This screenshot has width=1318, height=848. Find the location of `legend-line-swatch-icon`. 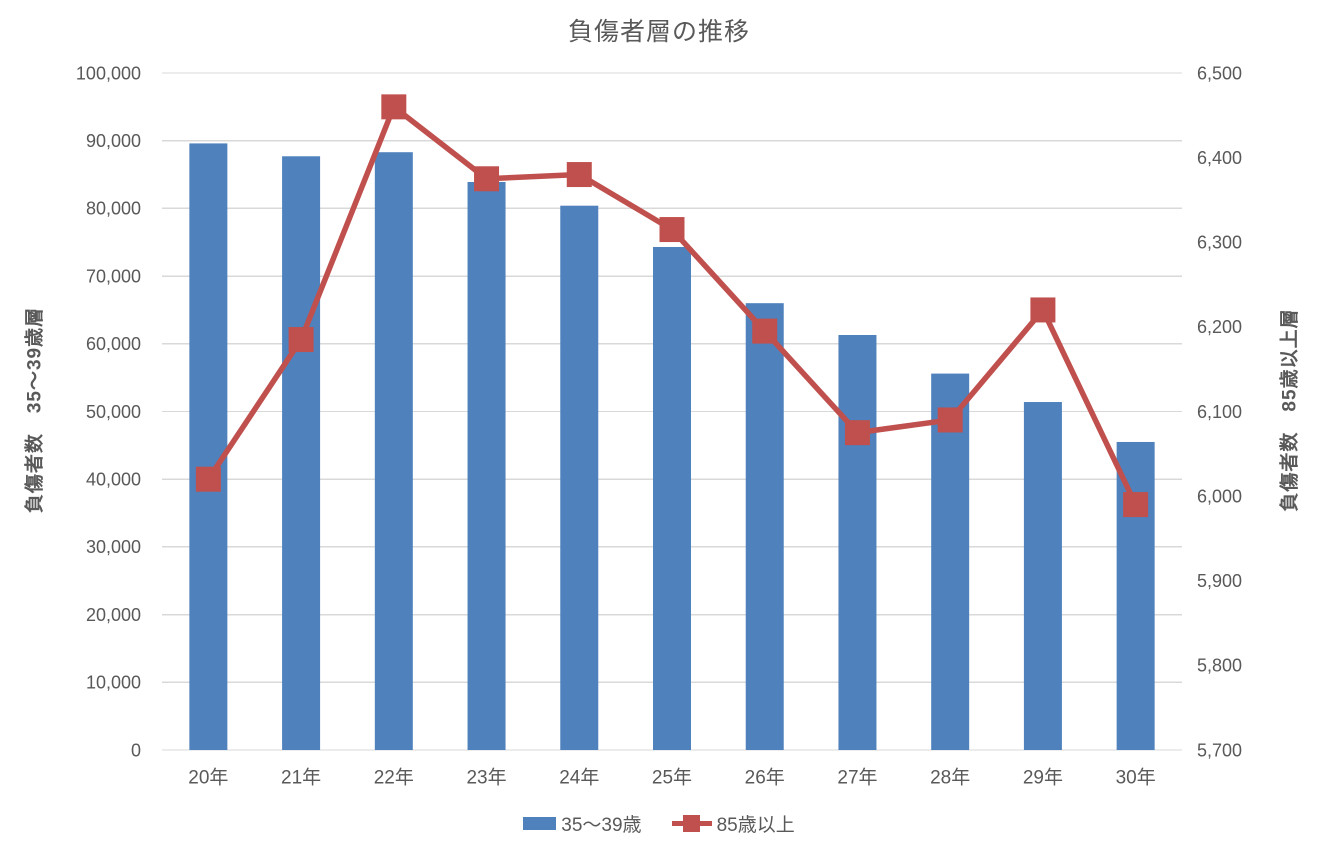

legend-line-swatch-icon is located at coordinates (691, 824).